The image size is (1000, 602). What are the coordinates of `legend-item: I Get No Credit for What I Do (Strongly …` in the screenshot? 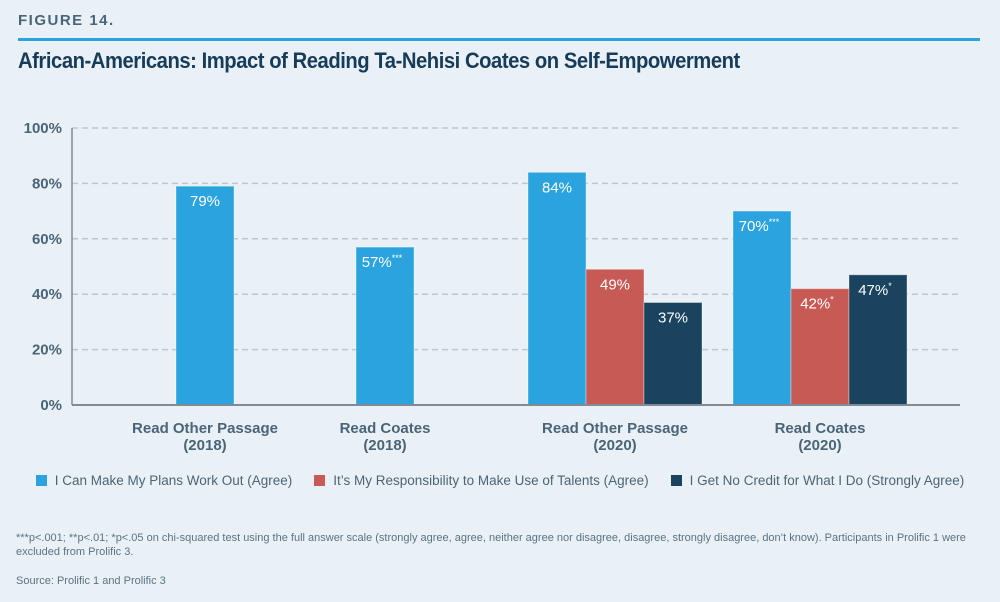 It's located at (817, 480).